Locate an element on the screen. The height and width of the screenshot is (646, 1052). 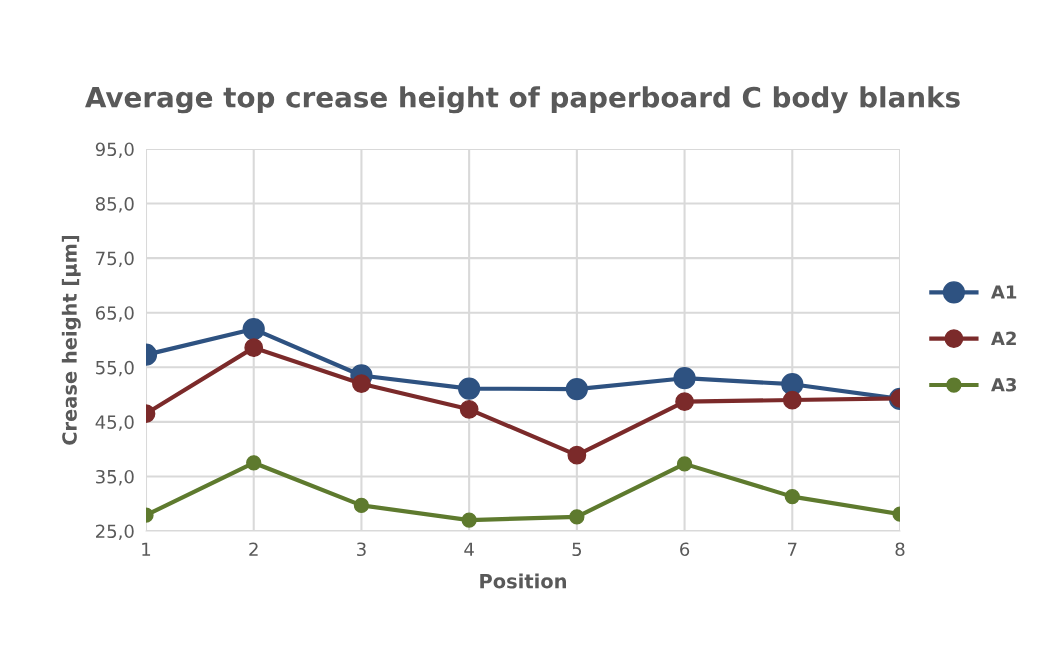
x-tick-label: 5 is located at coordinates (577, 549).